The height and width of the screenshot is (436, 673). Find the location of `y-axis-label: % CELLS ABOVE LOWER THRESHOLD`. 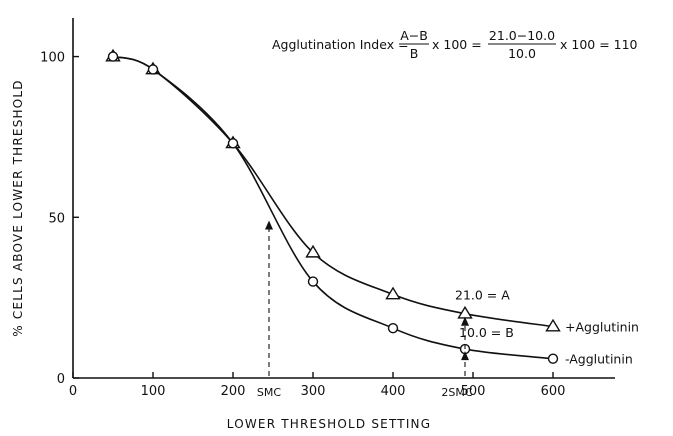

y-axis-label: % CELLS ABOVE LOWER THRESHOLD is located at coordinates (18, 207).